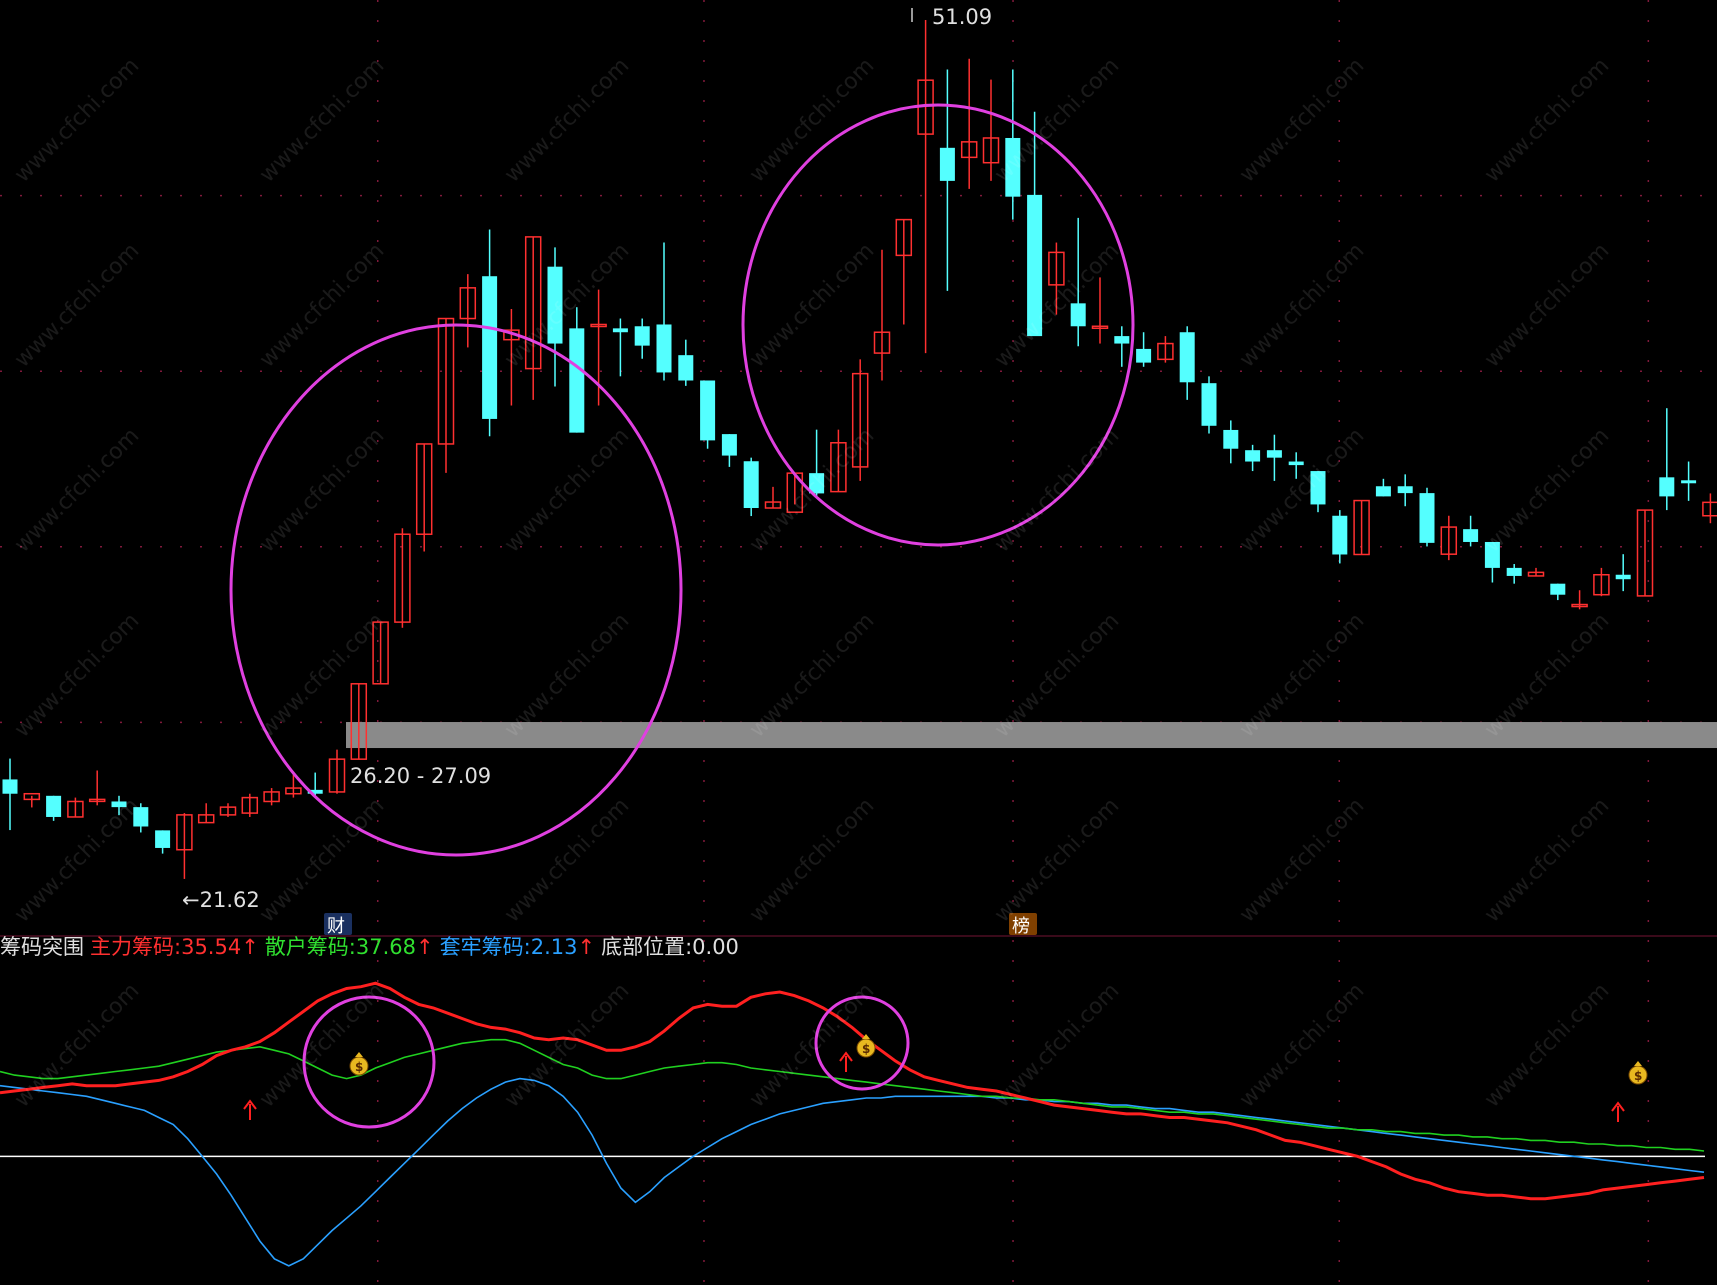 This screenshot has height=1285, width=1717. Describe the element at coordinates (715, 947) in the screenshot. I see `bottom-position-value: 0.00` at that location.